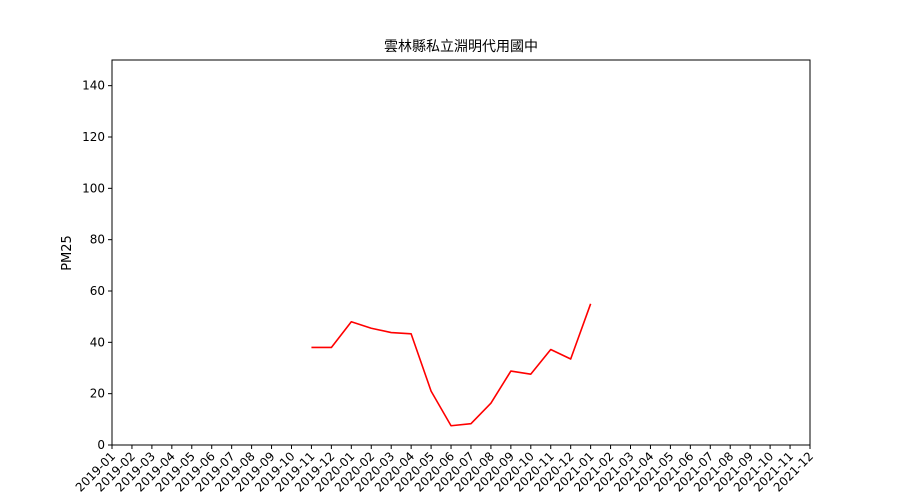 Image resolution: width=900 pixels, height=500 pixels. I want to click on y-axis-label: PM25, so click(67, 253).